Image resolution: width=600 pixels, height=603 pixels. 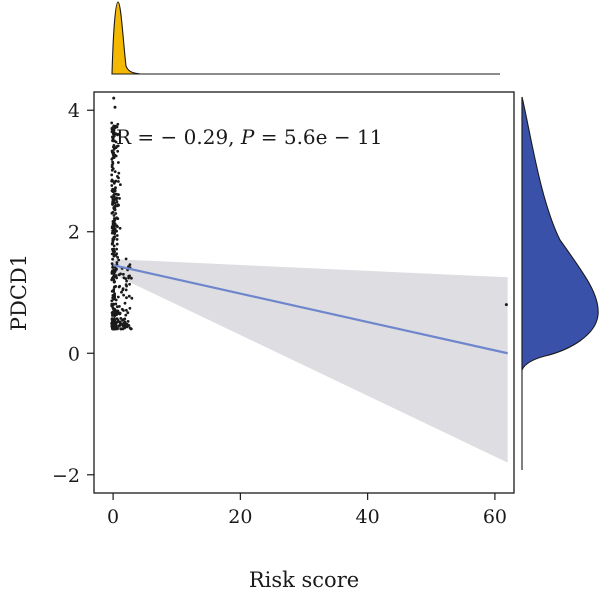 I want to click on regression-line-layer, so click(x=310, y=309).